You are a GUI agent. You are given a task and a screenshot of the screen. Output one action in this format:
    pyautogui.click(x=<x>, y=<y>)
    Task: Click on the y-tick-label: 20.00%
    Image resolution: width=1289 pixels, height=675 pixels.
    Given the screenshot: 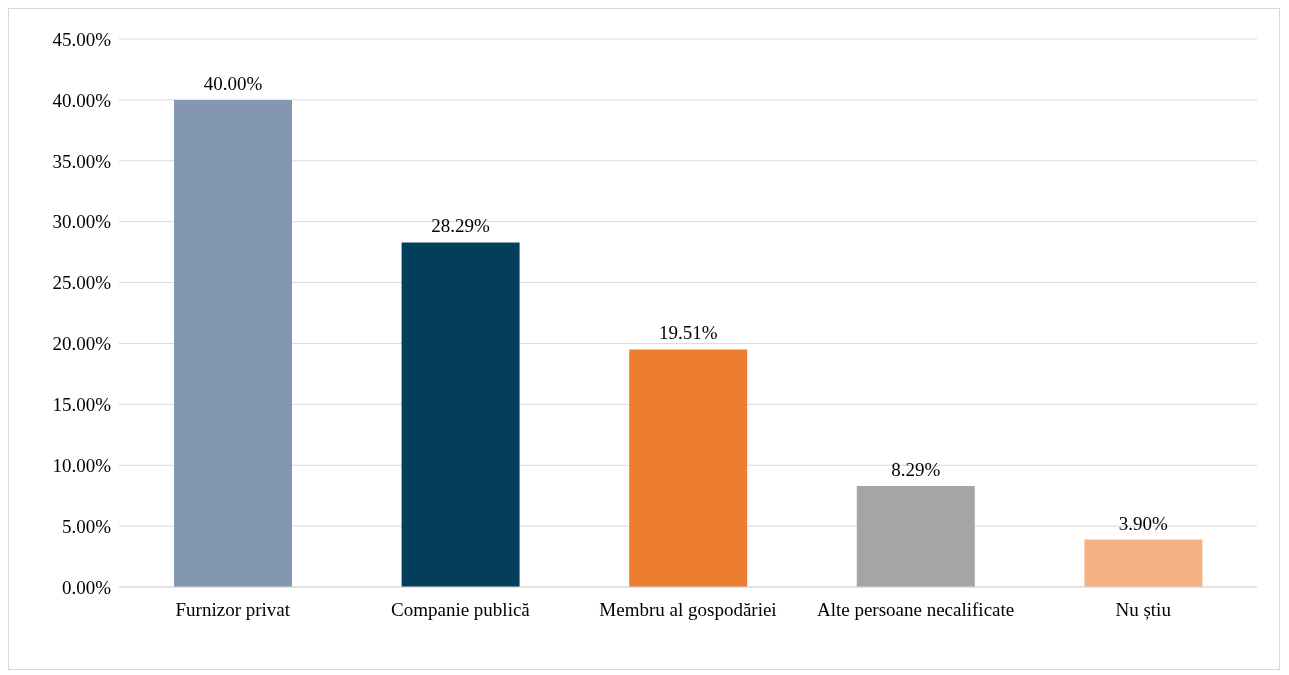 What is the action you would take?
    pyautogui.click(x=82, y=344)
    